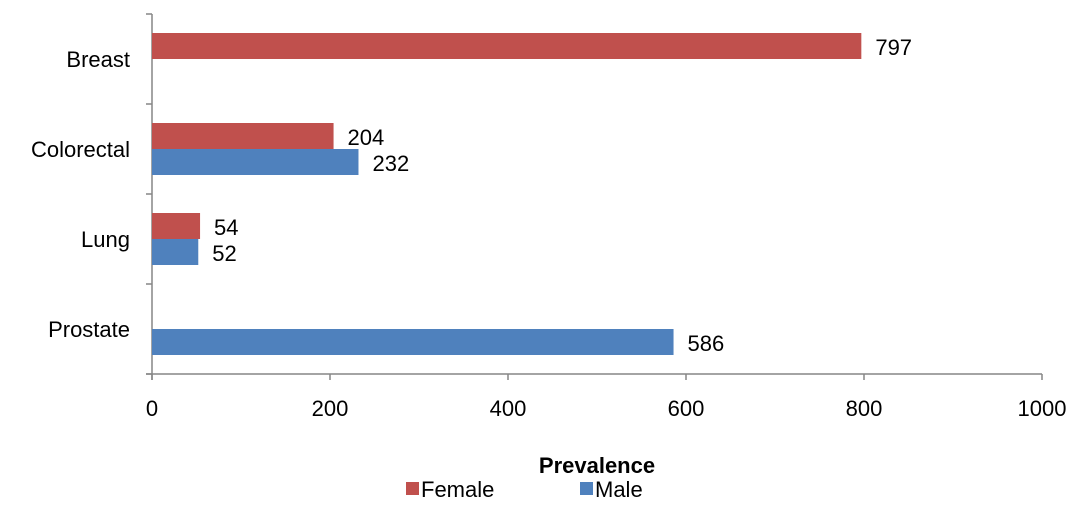 The height and width of the screenshot is (509, 1080). I want to click on data-label-male-prostate: 586, so click(706, 343).